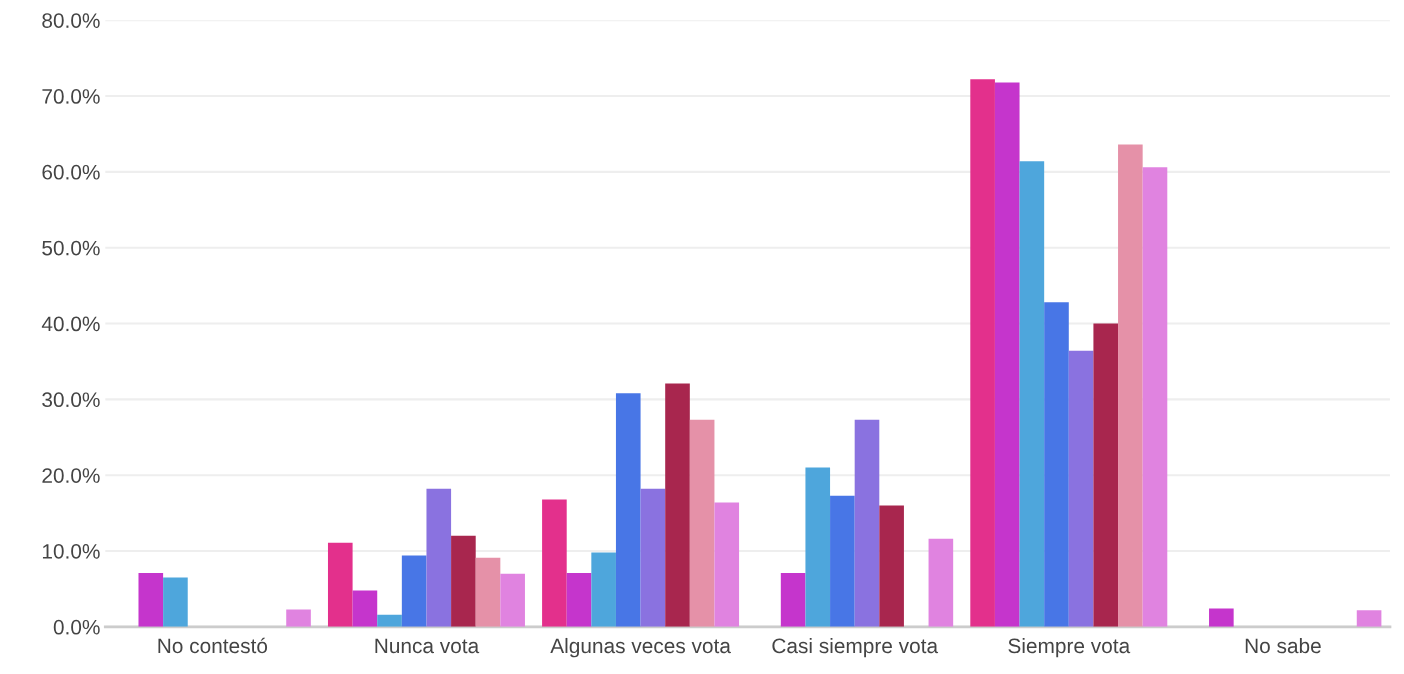 This screenshot has height=674, width=1404. What do you see at coordinates (71, 20) in the screenshot?
I see `y-tick-label: 80.0%` at bounding box center [71, 20].